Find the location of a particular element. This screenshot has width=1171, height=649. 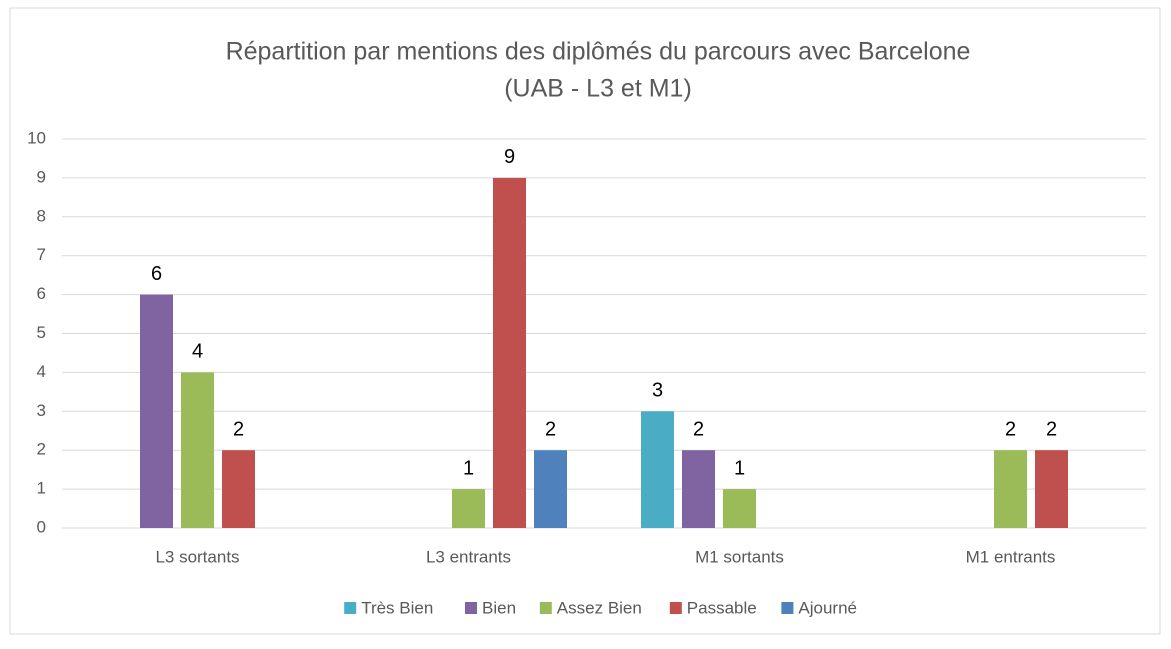

legend-label: Assez Bien is located at coordinates (599, 607).